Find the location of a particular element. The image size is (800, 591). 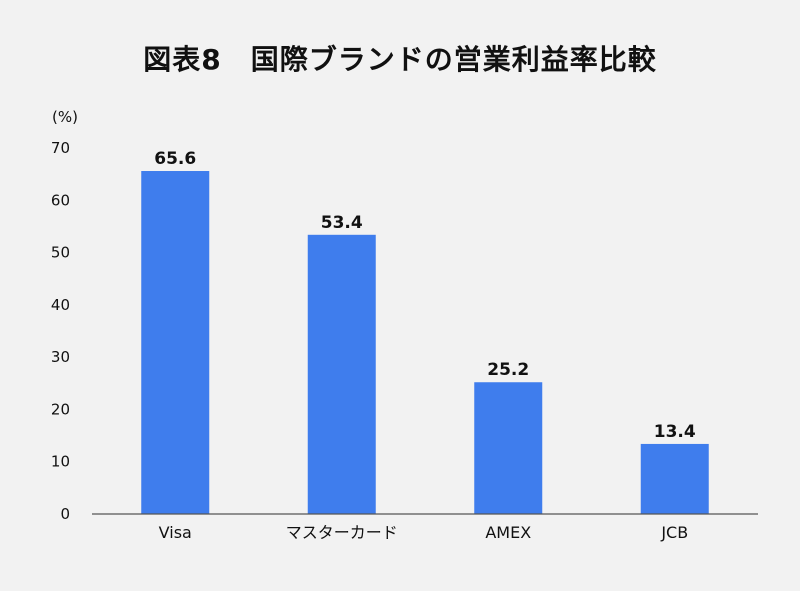

x-tick-label: AMEX is located at coordinates (508, 532).